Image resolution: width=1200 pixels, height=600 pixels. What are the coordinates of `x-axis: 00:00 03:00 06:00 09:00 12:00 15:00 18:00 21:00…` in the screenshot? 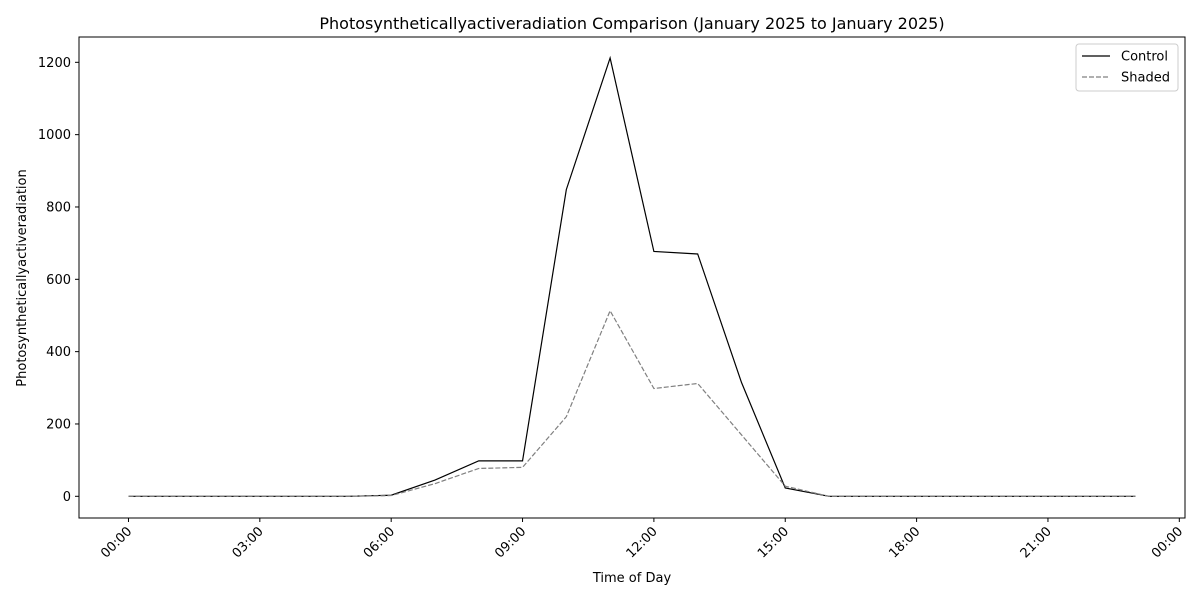 It's located at (642, 539).